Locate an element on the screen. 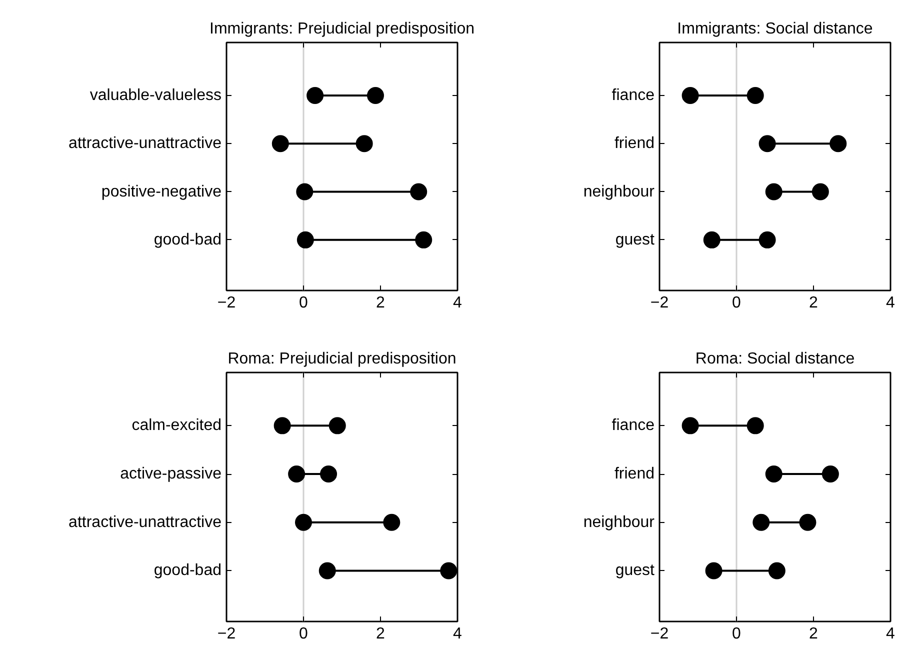 This screenshot has width=916, height=661. chart-title: Roma: Prejudicial predisposition is located at coordinates (342, 359).